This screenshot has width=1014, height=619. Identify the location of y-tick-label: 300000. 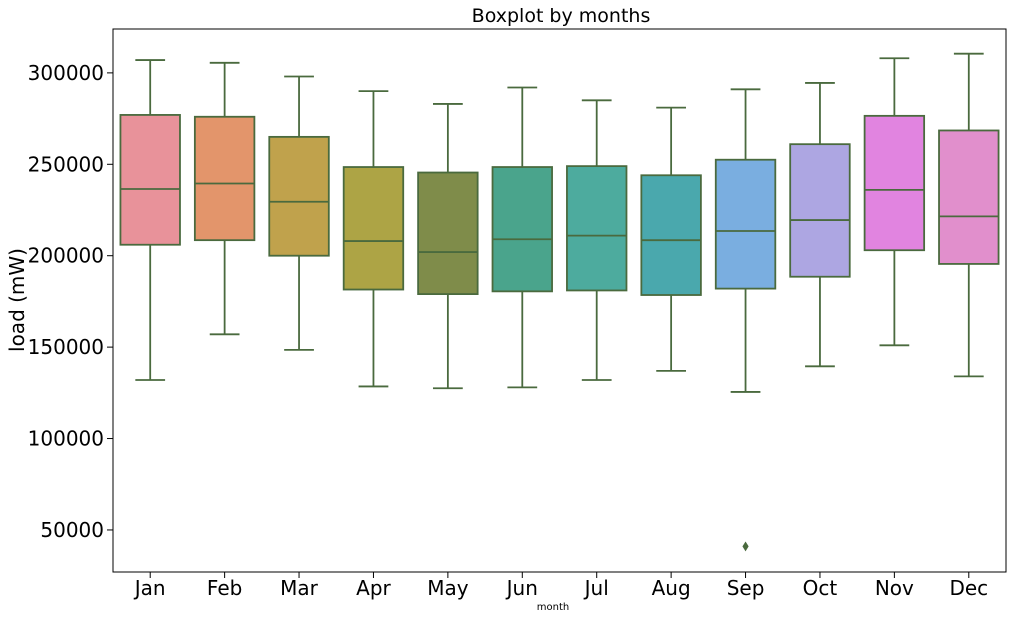
(66, 73).